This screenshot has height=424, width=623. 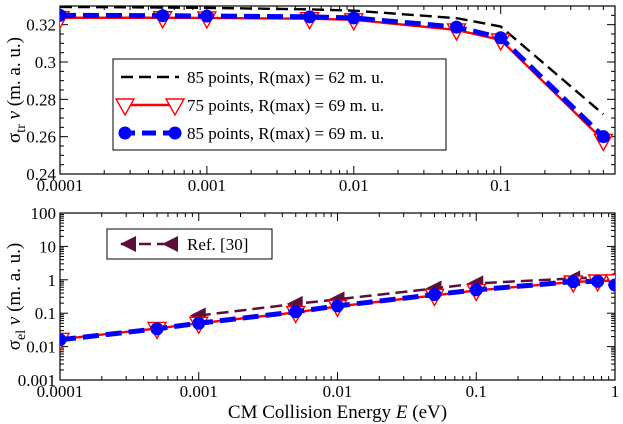 I want to click on y-tick-label: 100, so click(x=44, y=213).